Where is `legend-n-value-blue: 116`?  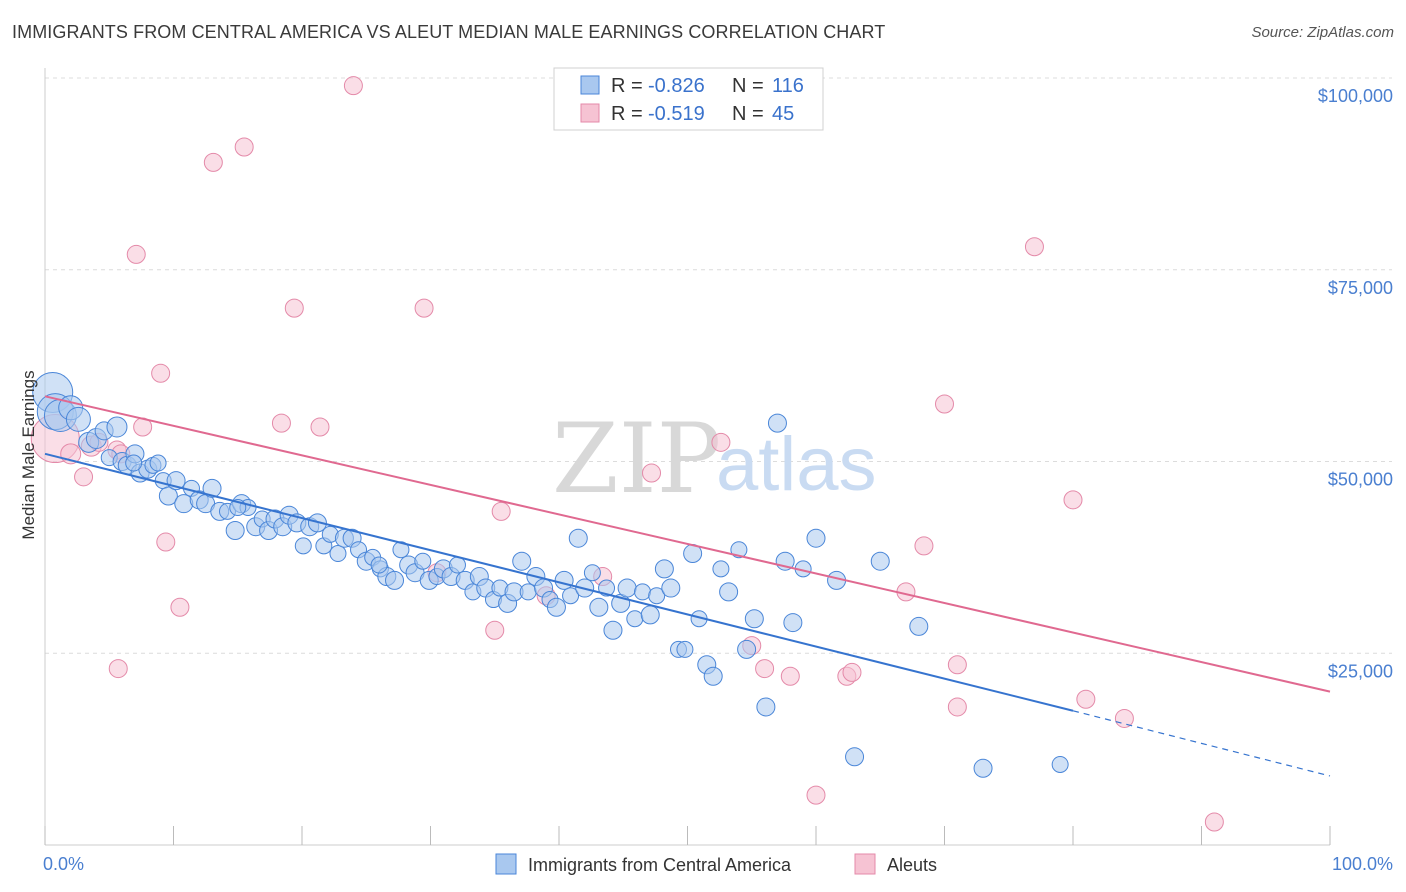 legend-n-value-blue: 116 is located at coordinates (788, 86).